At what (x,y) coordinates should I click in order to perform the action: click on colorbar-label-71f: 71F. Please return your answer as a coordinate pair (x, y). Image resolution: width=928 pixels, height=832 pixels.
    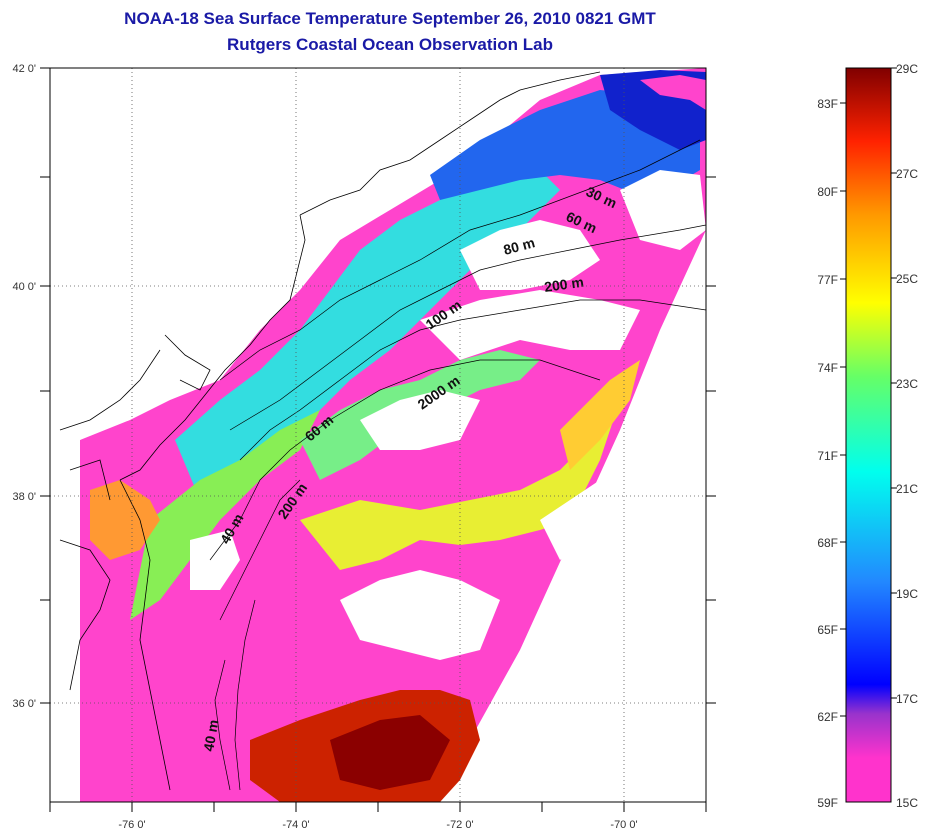
    Looking at the image, I should click on (827, 456).